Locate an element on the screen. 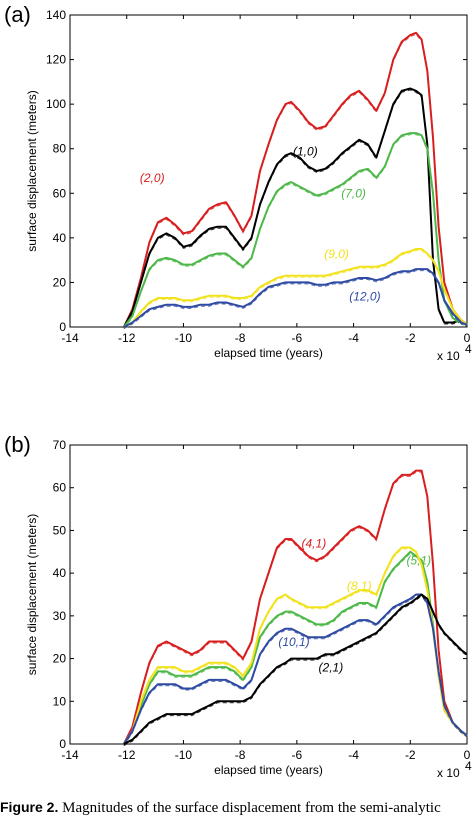  y-tick-label: 80 is located at coordinates (60, 149).